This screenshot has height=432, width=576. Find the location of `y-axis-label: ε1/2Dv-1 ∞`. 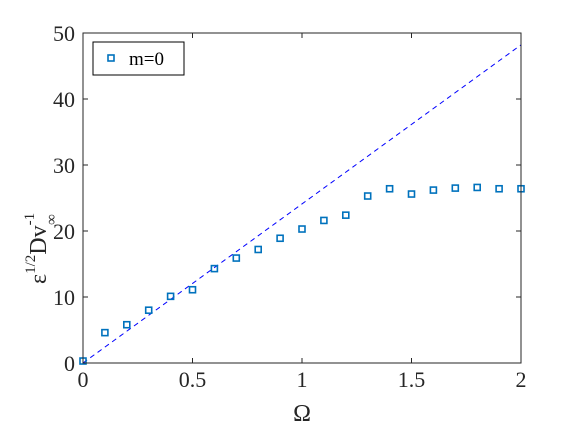

y-axis-label: ε1/2Dv-1 ∞ is located at coordinates (41, 248).